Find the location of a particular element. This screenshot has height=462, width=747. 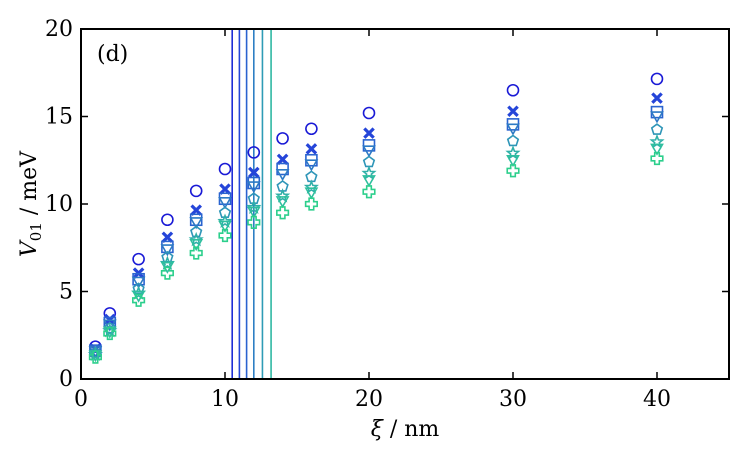

x-tick-label: 10 is located at coordinates (225, 399).